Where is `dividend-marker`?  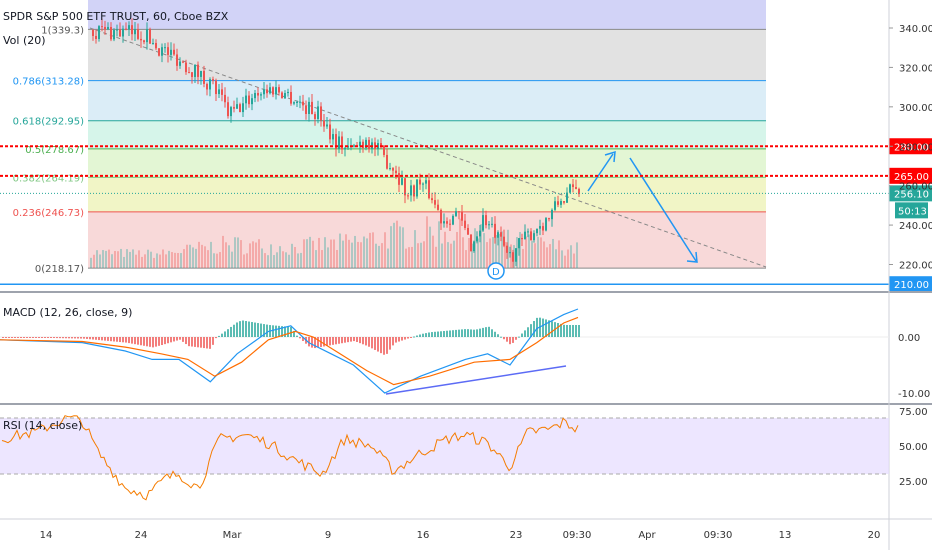
dividend-marker is located at coordinates (496, 271).